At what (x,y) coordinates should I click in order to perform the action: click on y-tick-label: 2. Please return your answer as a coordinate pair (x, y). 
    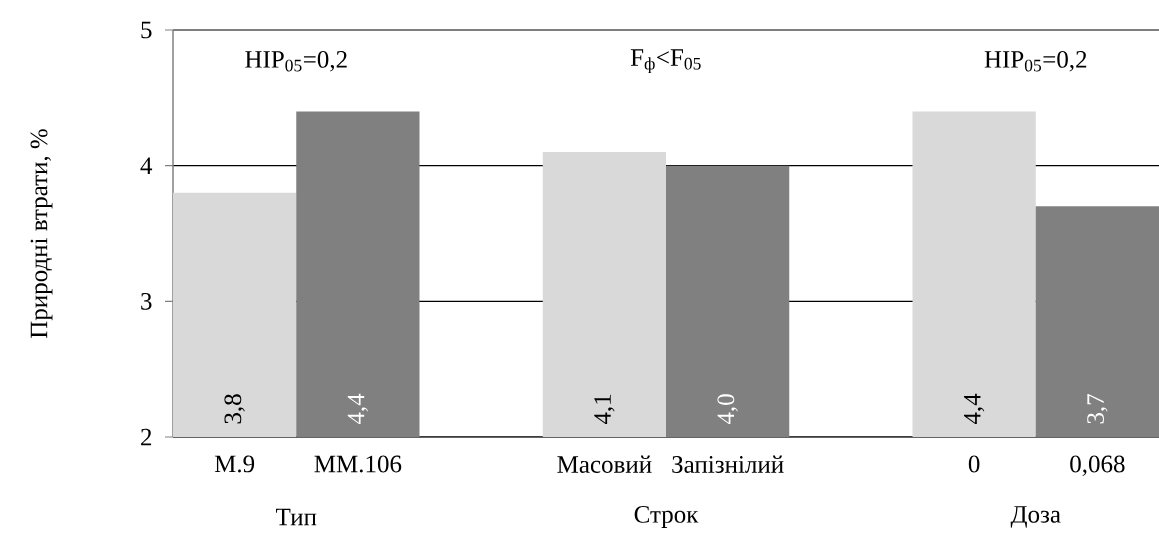
    Looking at the image, I should click on (146, 437).